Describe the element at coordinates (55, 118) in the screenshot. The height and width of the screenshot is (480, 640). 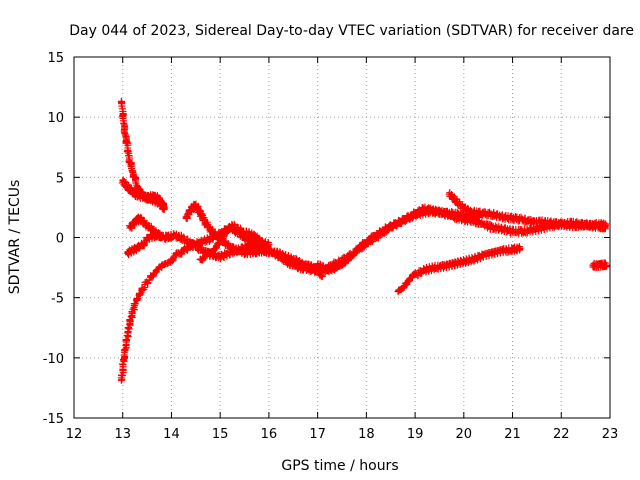
I see `y-tick-label: 10` at that location.